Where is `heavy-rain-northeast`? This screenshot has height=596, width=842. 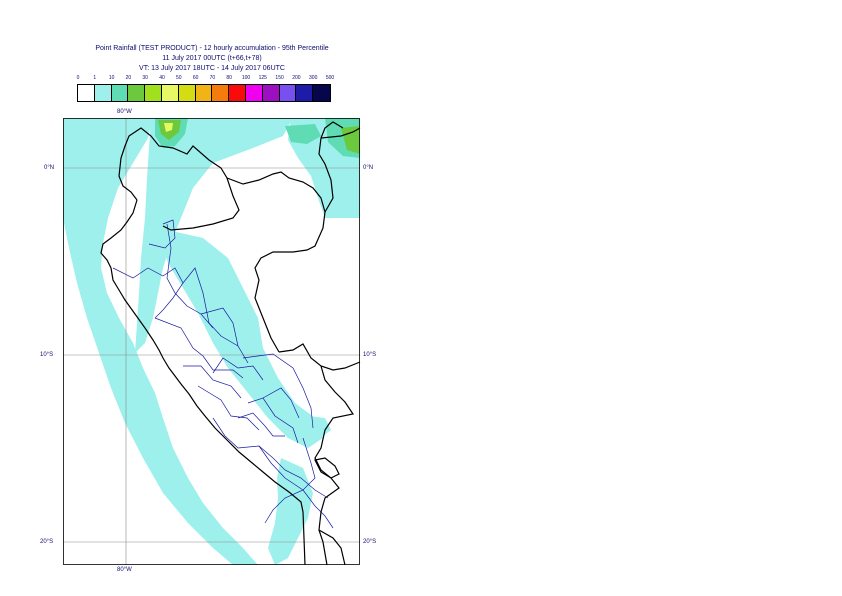 heavy-rain-northeast is located at coordinates (350, 140).